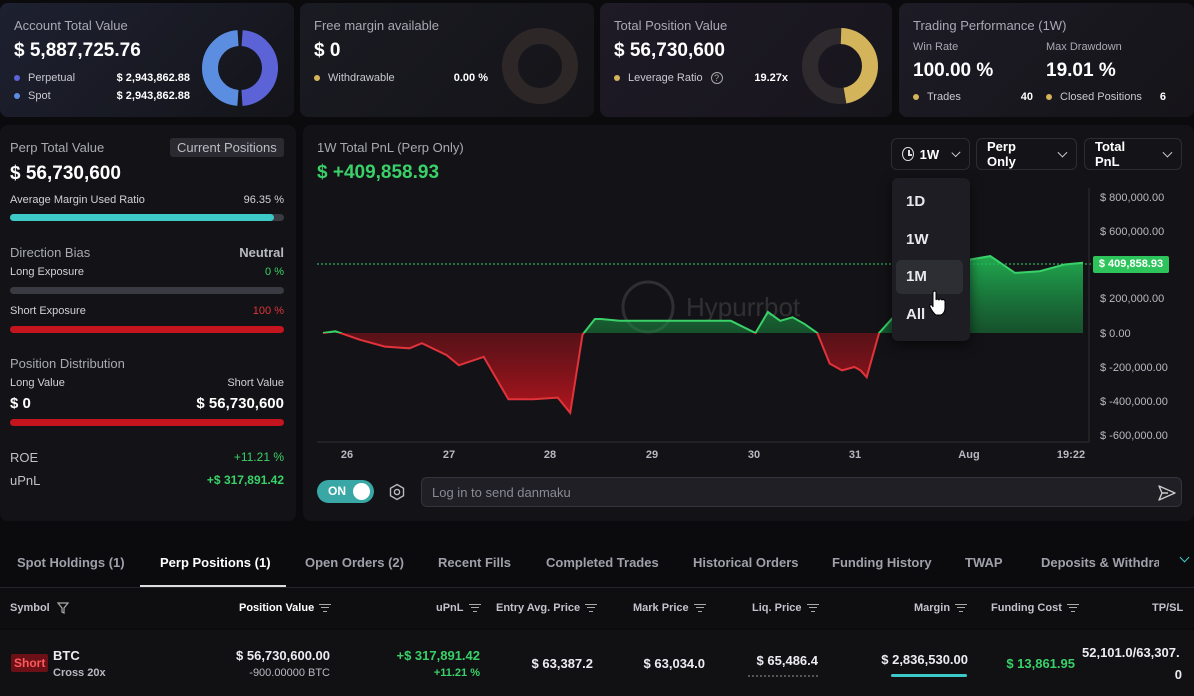 This screenshot has height=696, width=1194. I want to click on win-rate-label: Win Rate, so click(936, 47).